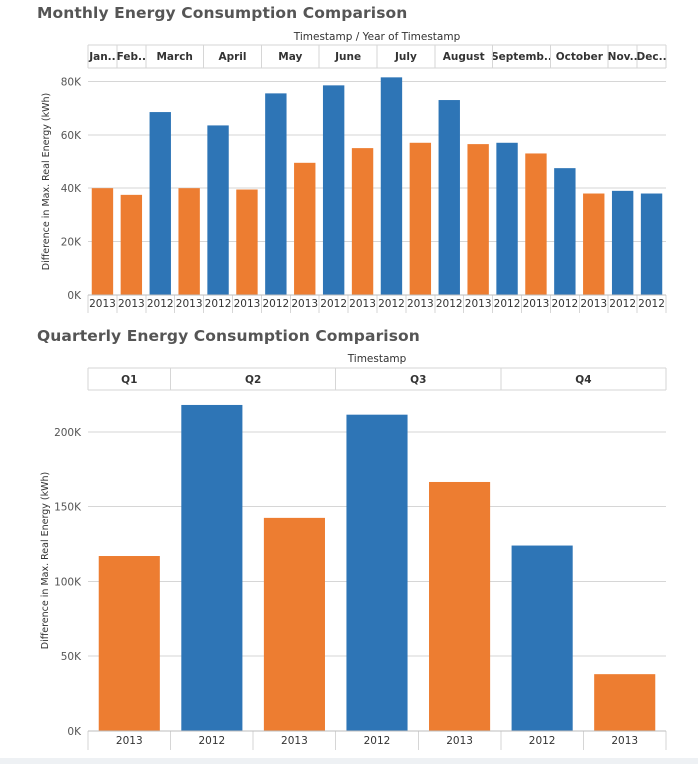  Describe the element at coordinates (405, 57) in the screenshot. I see `group-label: July` at that location.